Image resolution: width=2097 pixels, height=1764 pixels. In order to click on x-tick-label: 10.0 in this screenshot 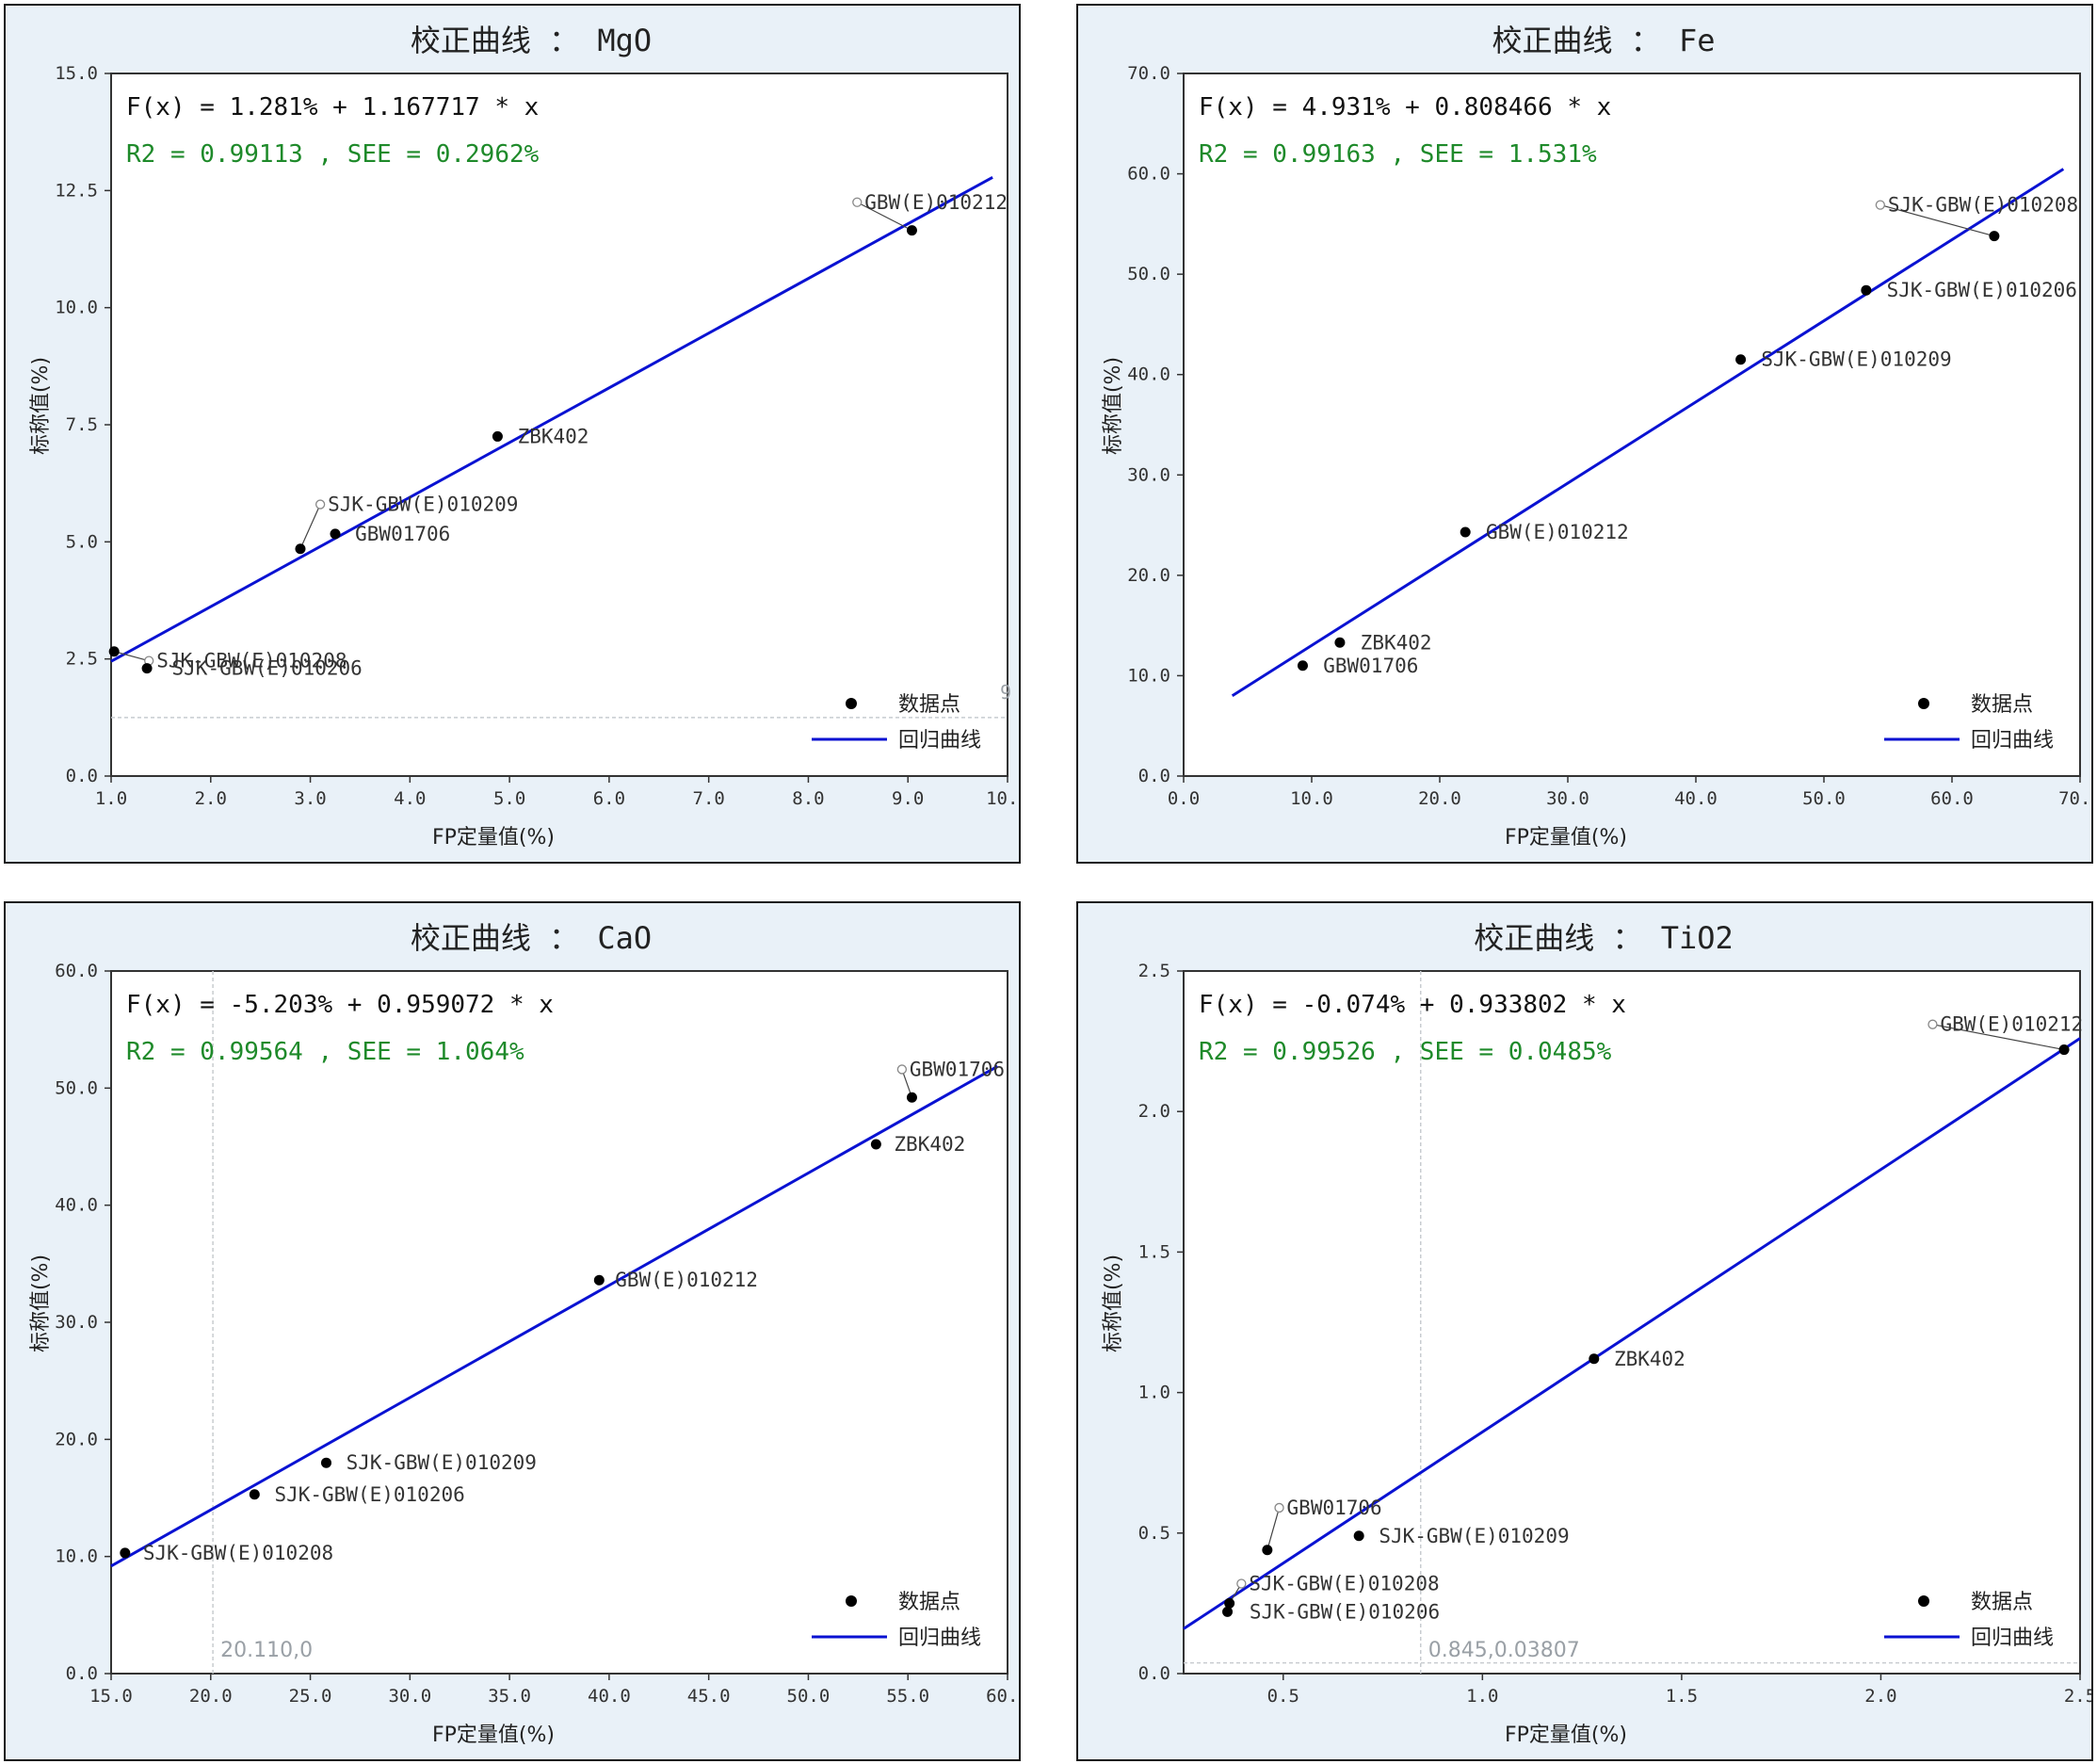, I will do `click(1312, 798)`.